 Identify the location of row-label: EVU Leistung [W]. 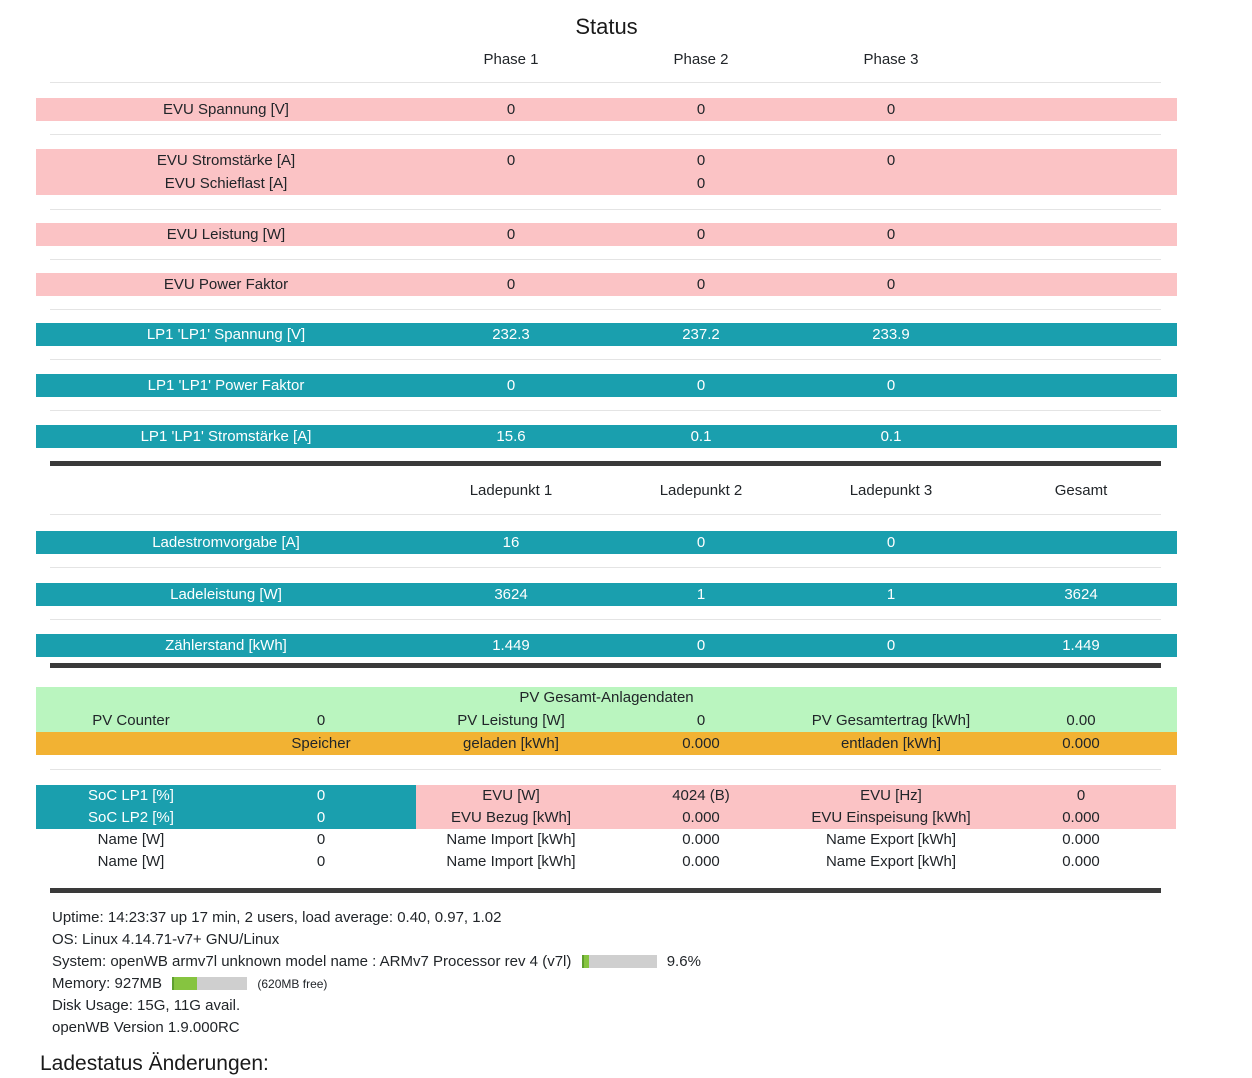
(226, 234).